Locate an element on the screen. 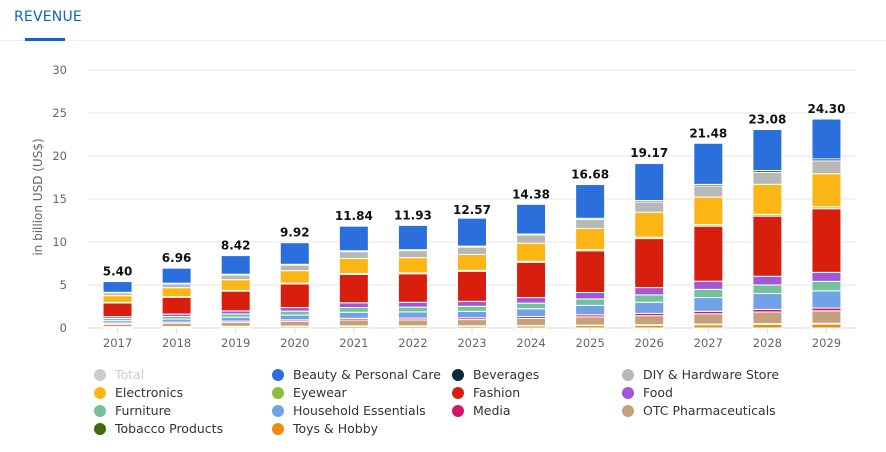 This screenshot has height=452, width=886. legend-item: Beauty & Personal Care is located at coordinates (356, 374).